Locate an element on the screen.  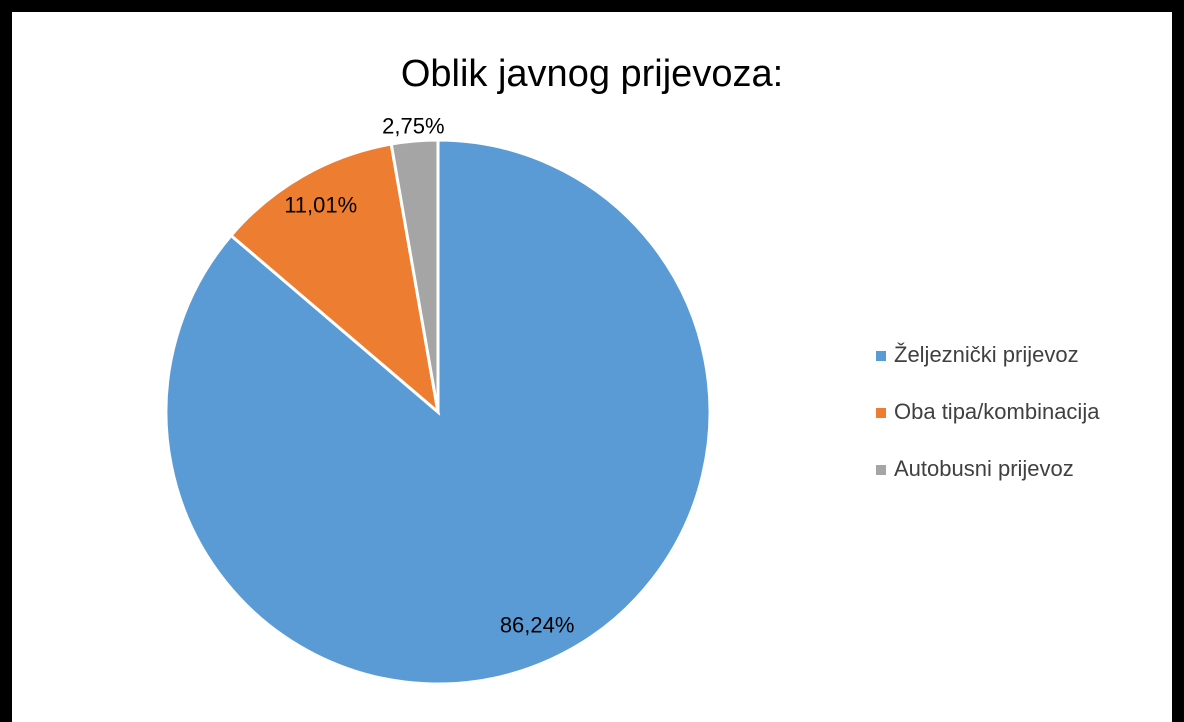
data-label: 11,01% is located at coordinates (320, 204).